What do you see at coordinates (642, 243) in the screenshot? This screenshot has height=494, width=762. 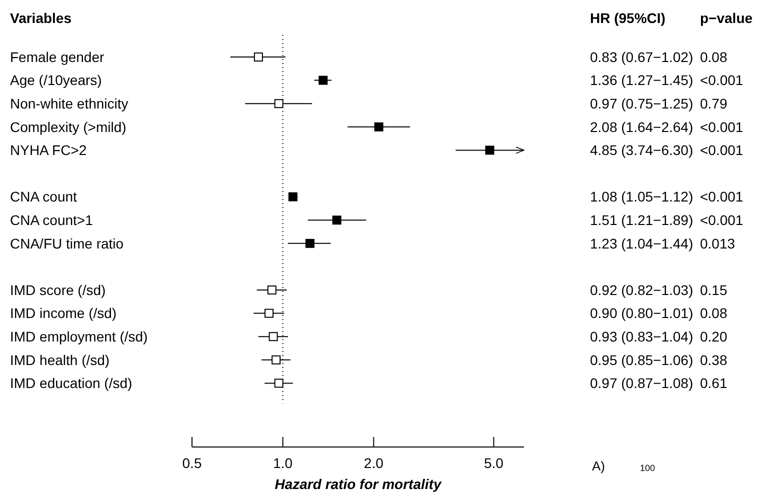 I see `text: 1.23 (1.04−1.44)` at bounding box center [642, 243].